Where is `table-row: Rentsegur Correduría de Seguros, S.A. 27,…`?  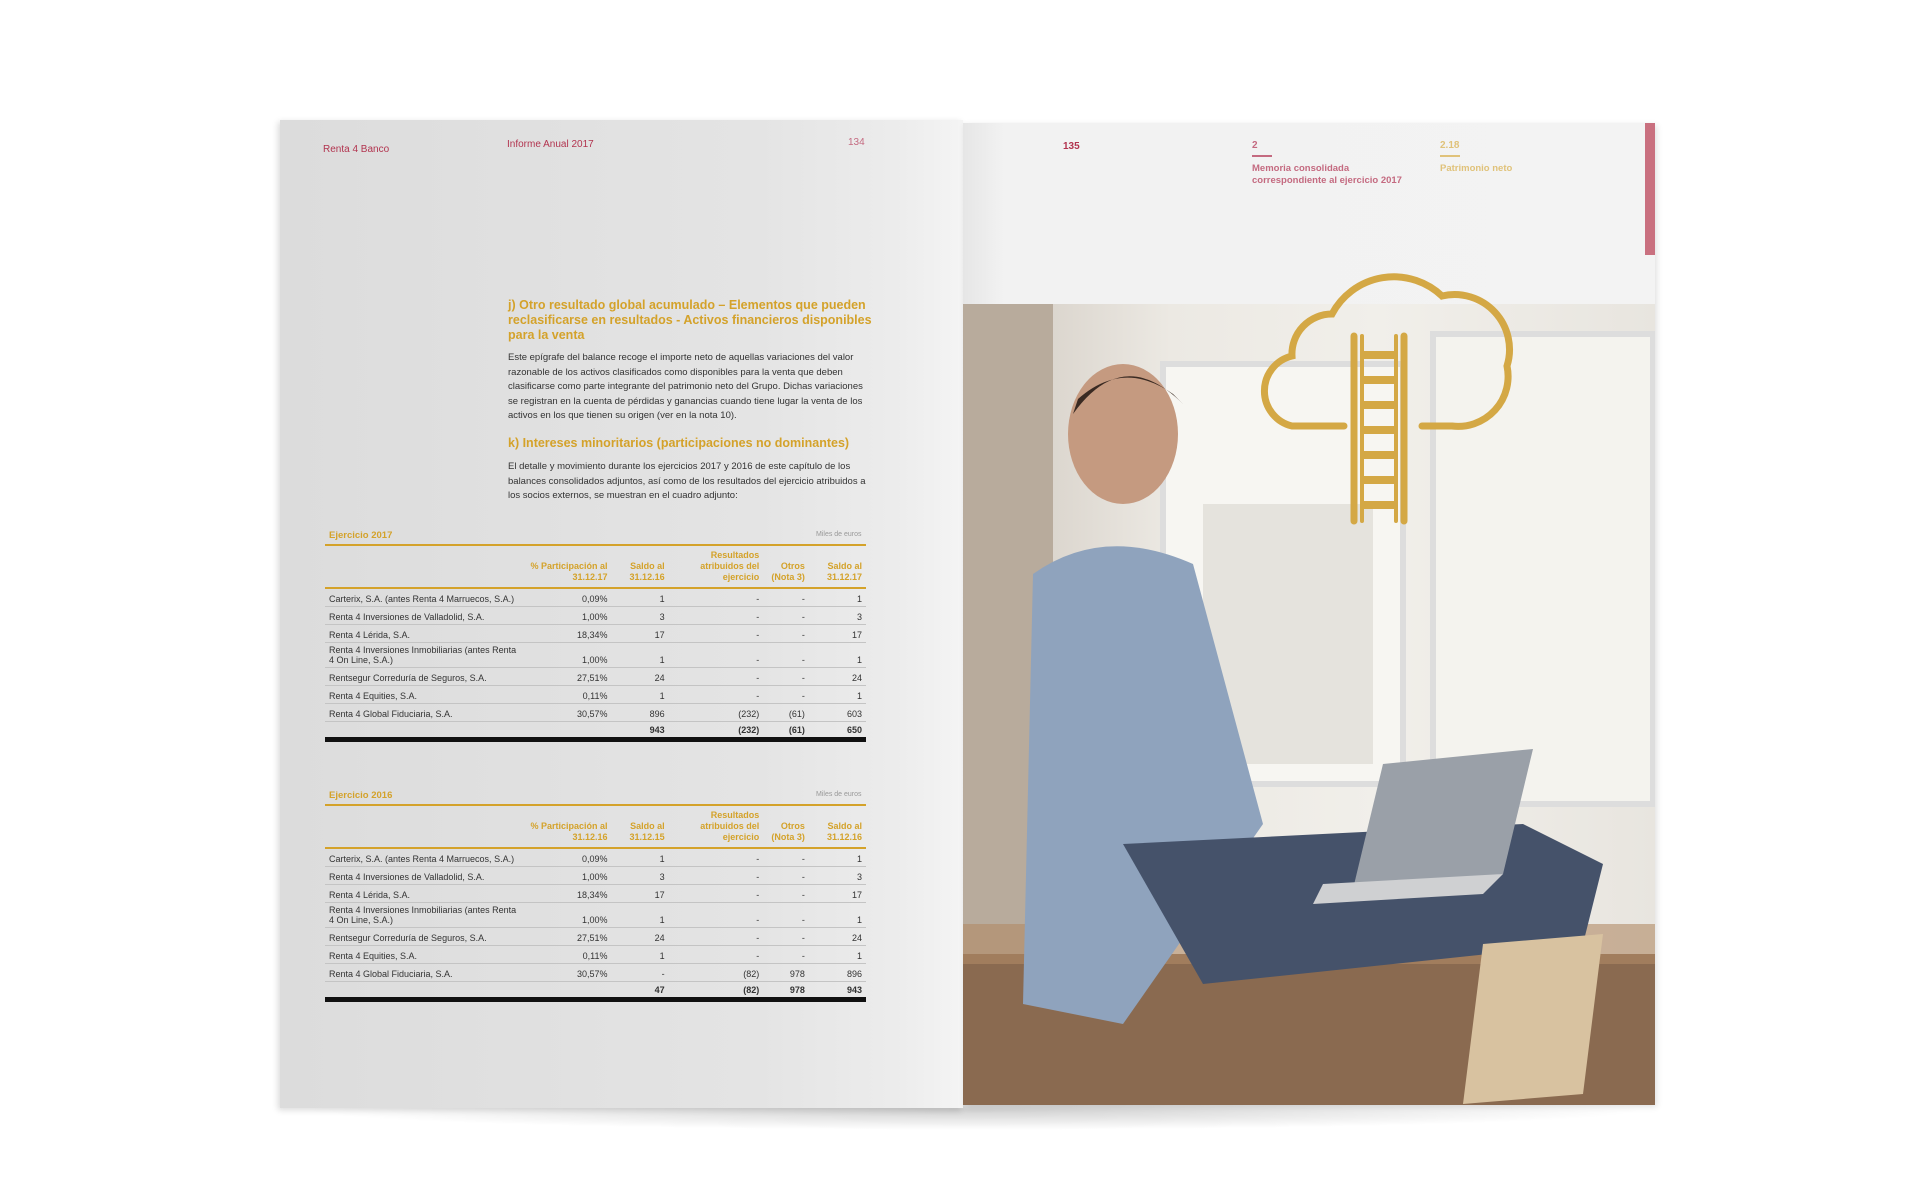
table-row: Rentsegur Correduría de Seguros, S.A. 27,… is located at coordinates (595, 936).